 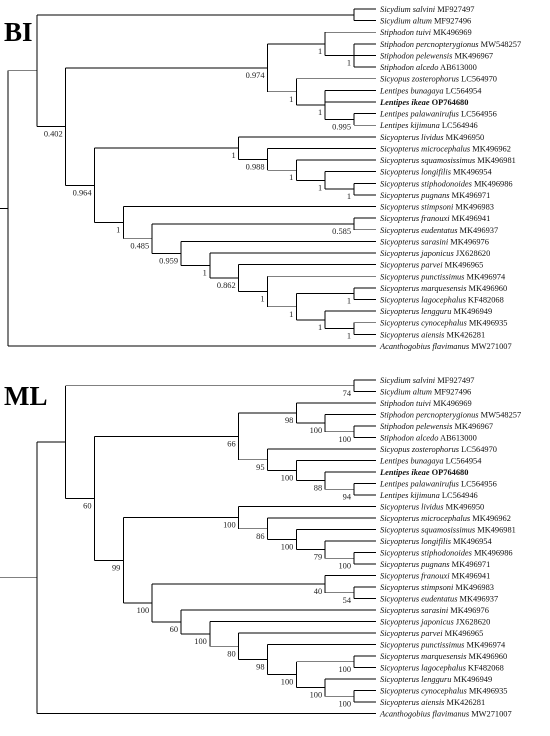 I want to click on node-support-value: 95, so click(x=260, y=467).